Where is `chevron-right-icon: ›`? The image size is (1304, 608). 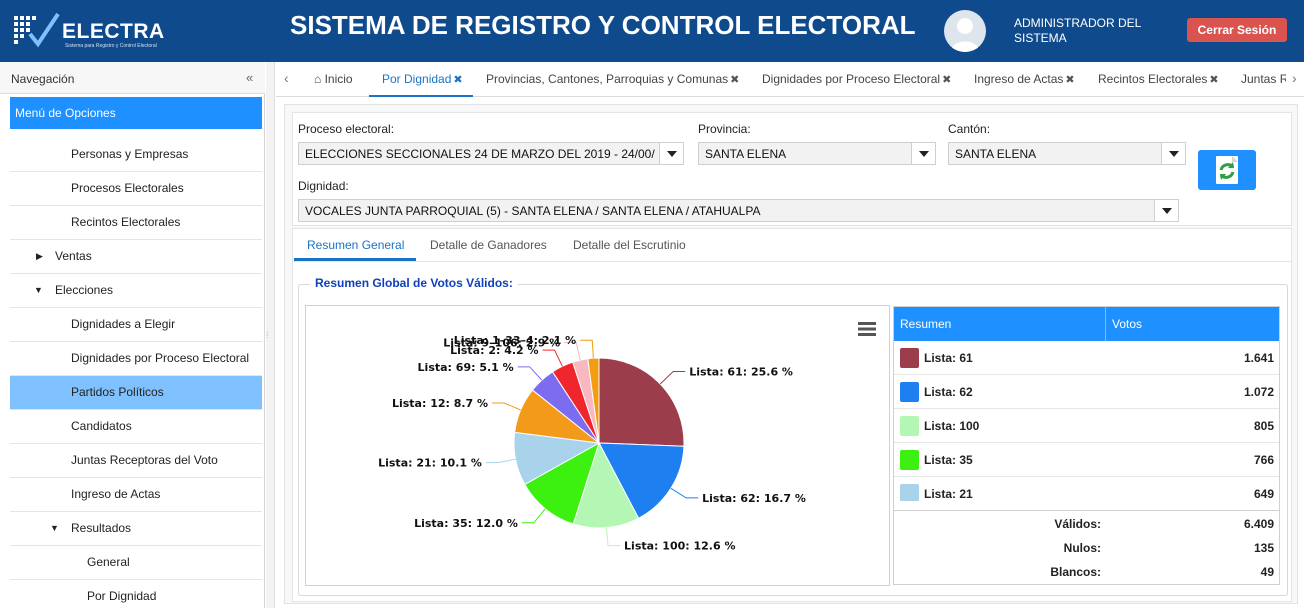 chevron-right-icon: › is located at coordinates (1294, 78).